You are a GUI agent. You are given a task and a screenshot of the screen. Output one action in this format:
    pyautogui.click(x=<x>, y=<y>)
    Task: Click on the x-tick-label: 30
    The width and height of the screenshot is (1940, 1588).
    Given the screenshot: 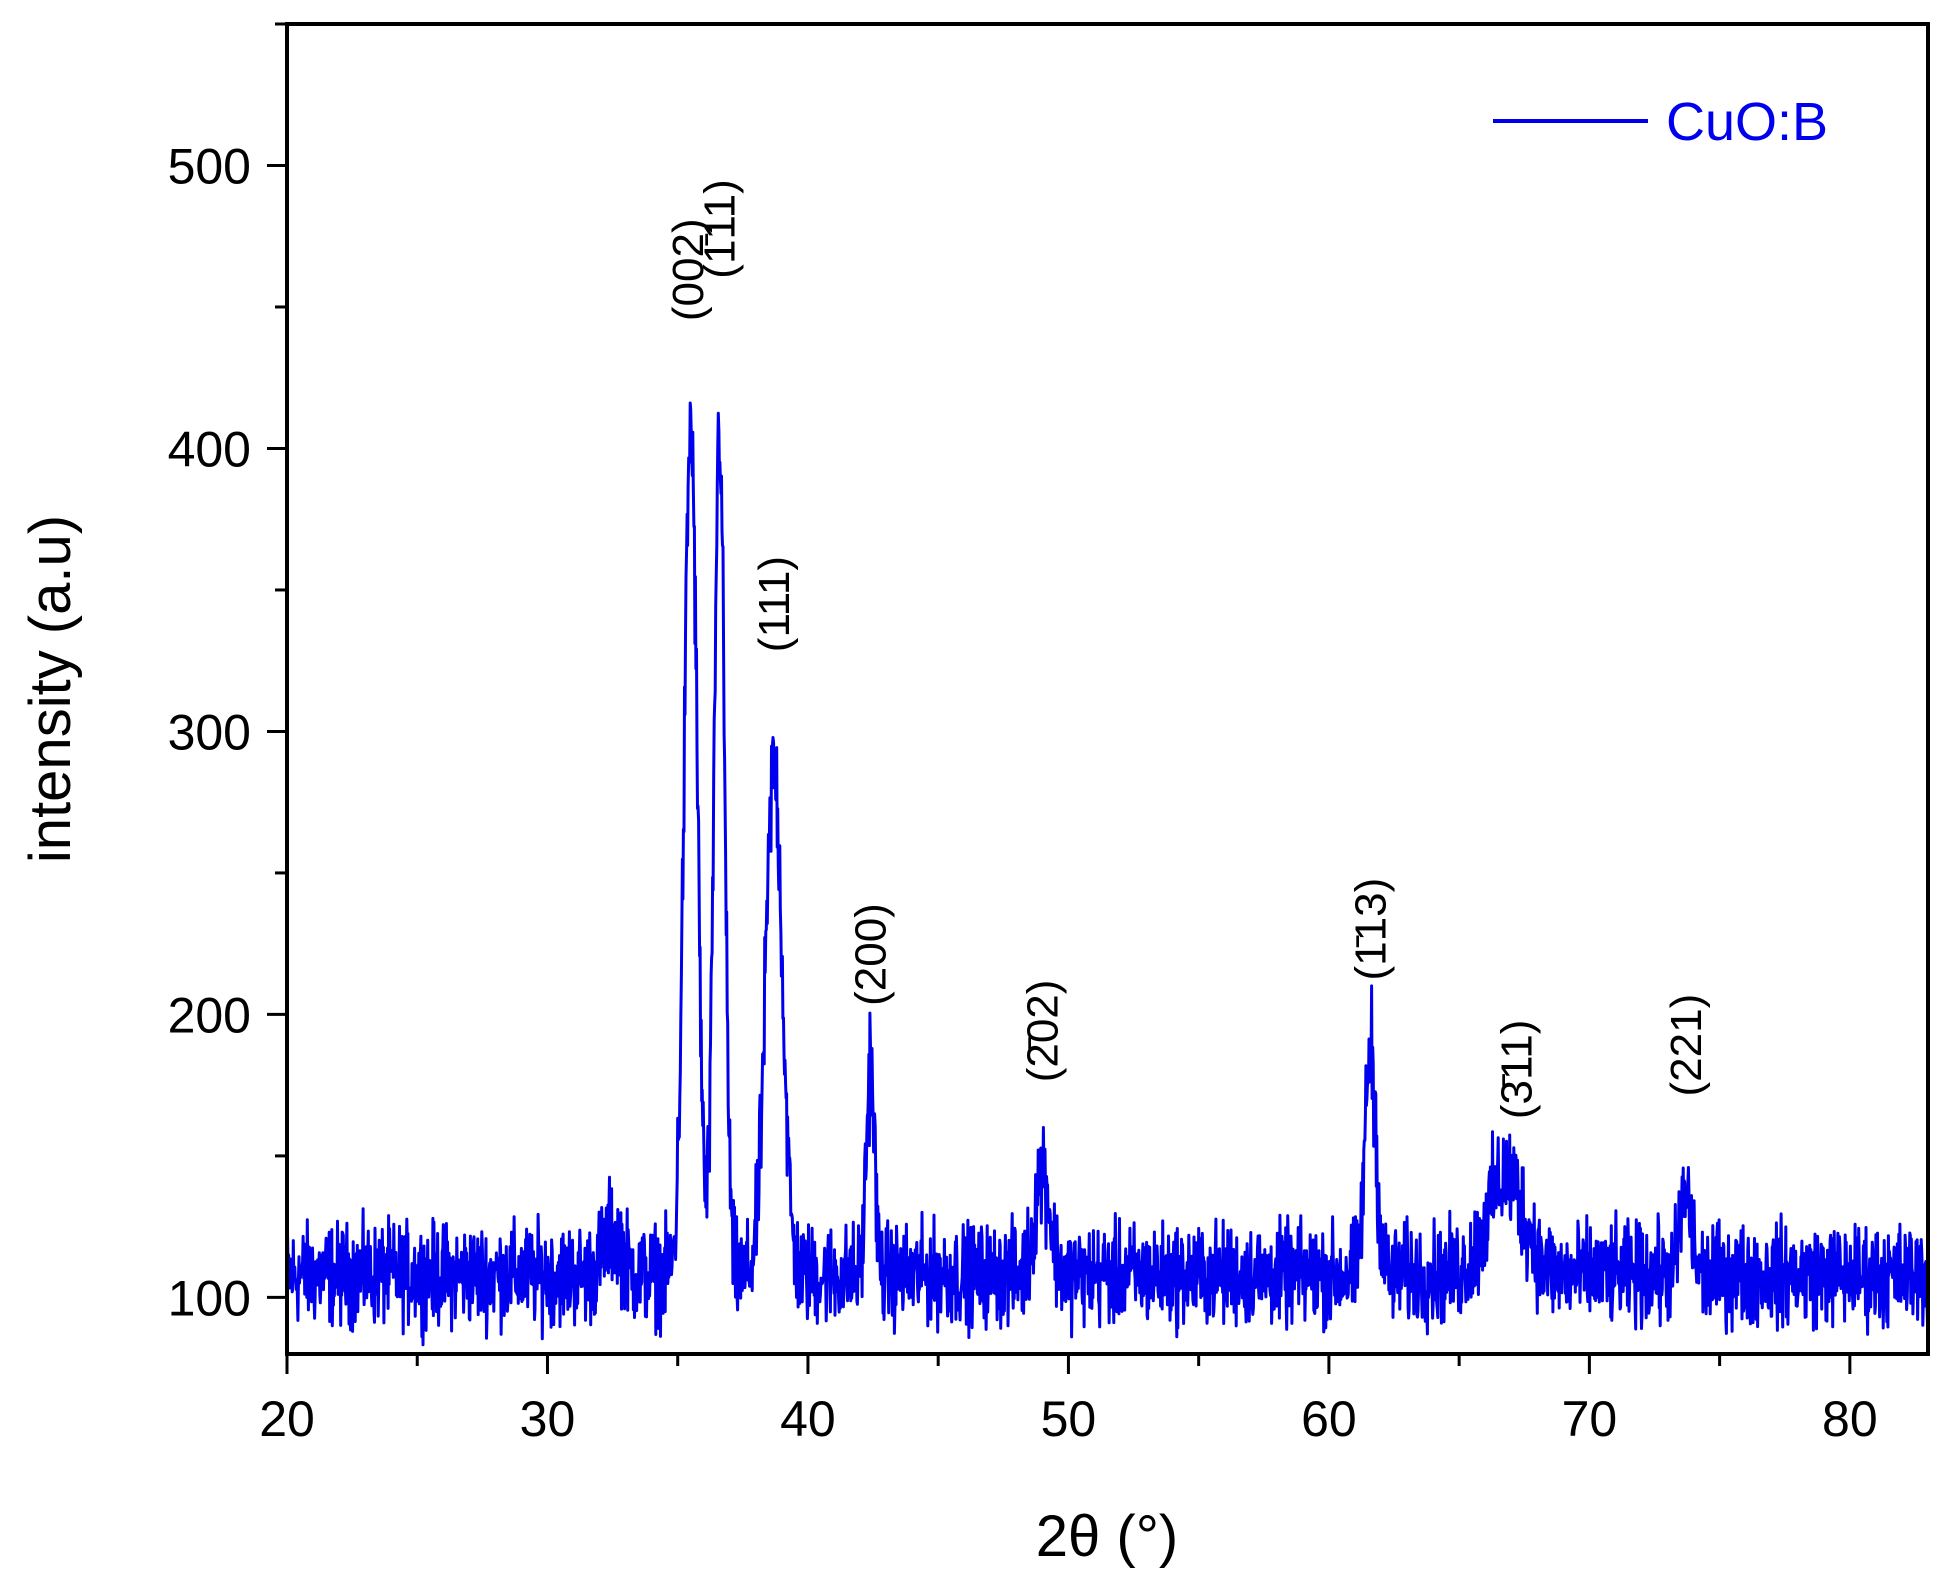 What is the action you would take?
    pyautogui.click(x=548, y=1419)
    